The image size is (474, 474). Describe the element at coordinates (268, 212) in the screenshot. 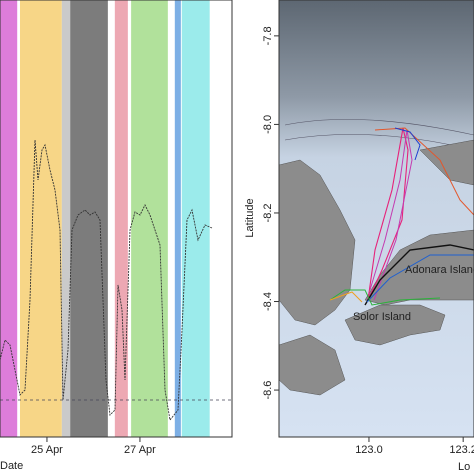

I see `y-tick-label: -8.2` at that location.